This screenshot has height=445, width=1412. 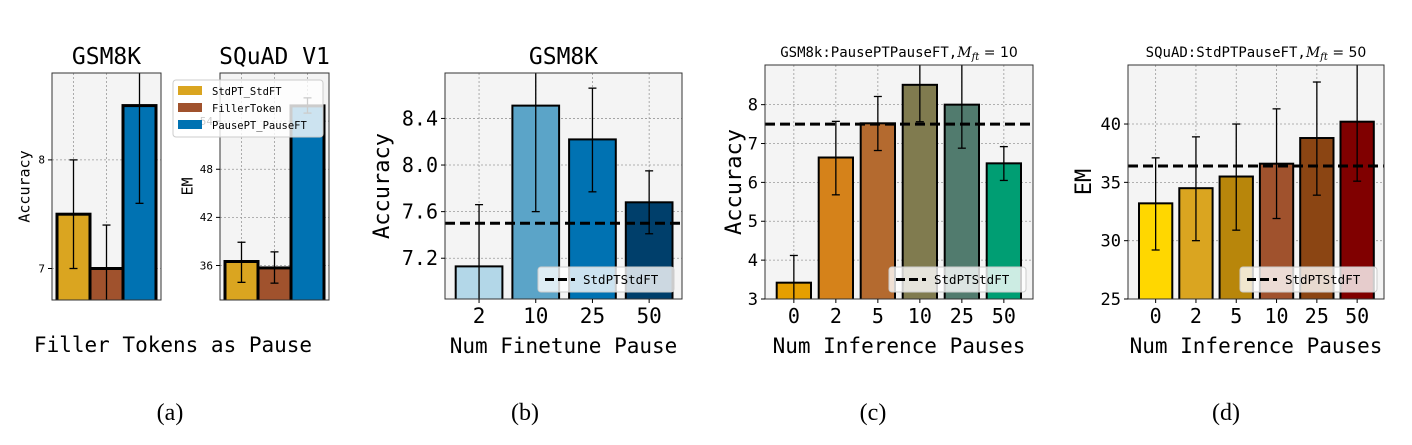 I want to click on plot-area, so click(x=106, y=186).